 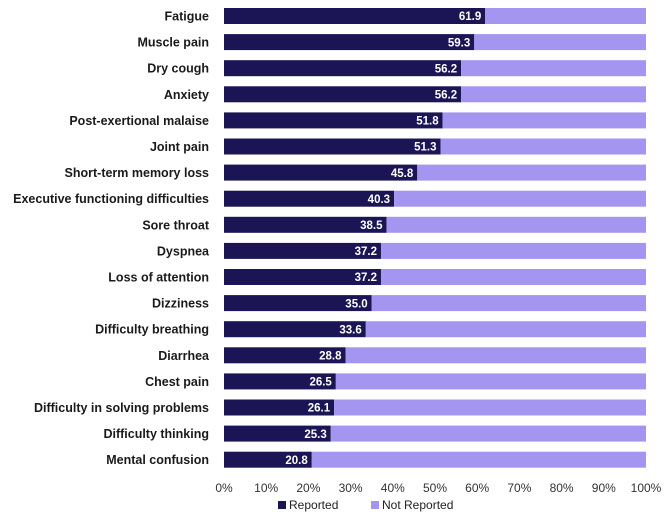 What do you see at coordinates (349, 42) in the screenshot?
I see `bar-reported-muscle-pain` at bounding box center [349, 42].